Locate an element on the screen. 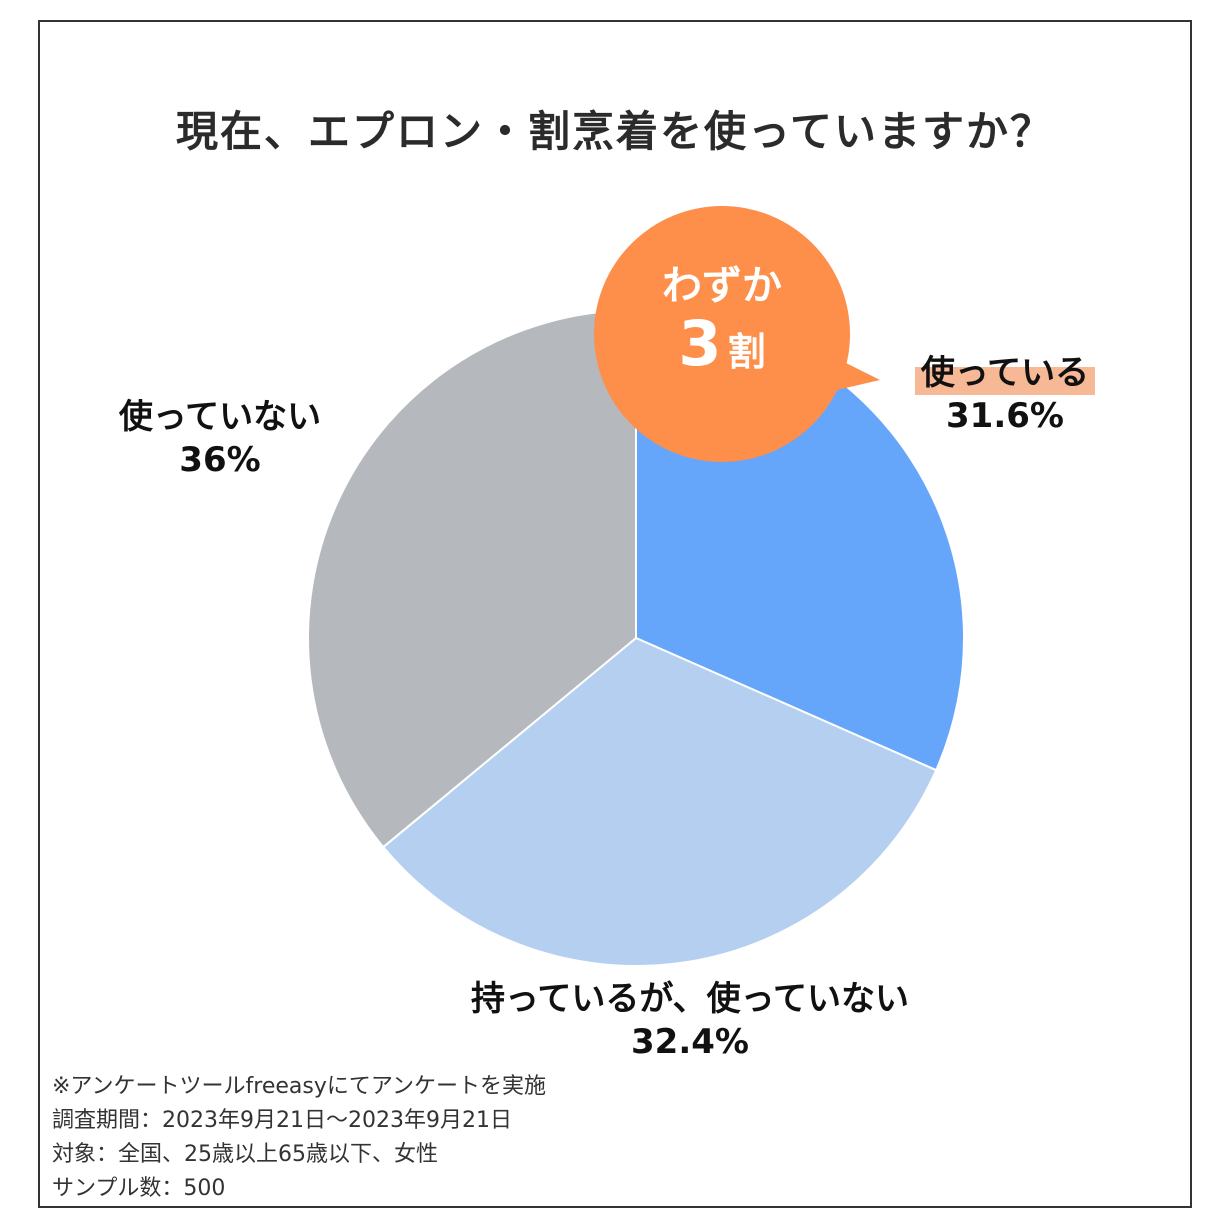 Image resolution: width=1230 pixels, height=1230 pixels. slice-name-using: 使っている is located at coordinates (1005, 373).